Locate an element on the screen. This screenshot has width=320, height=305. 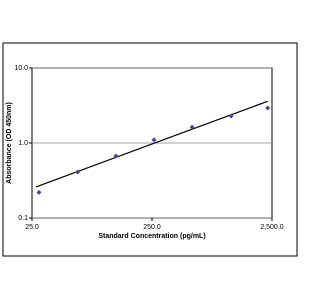
y-tick-label: 0.1 is located at coordinates (23, 218).